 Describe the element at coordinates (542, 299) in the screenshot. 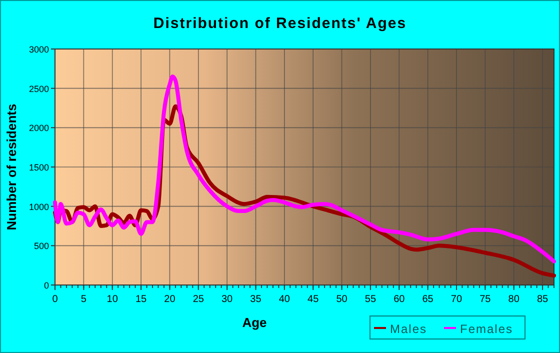

I see `x-tick-label: 85` at that location.